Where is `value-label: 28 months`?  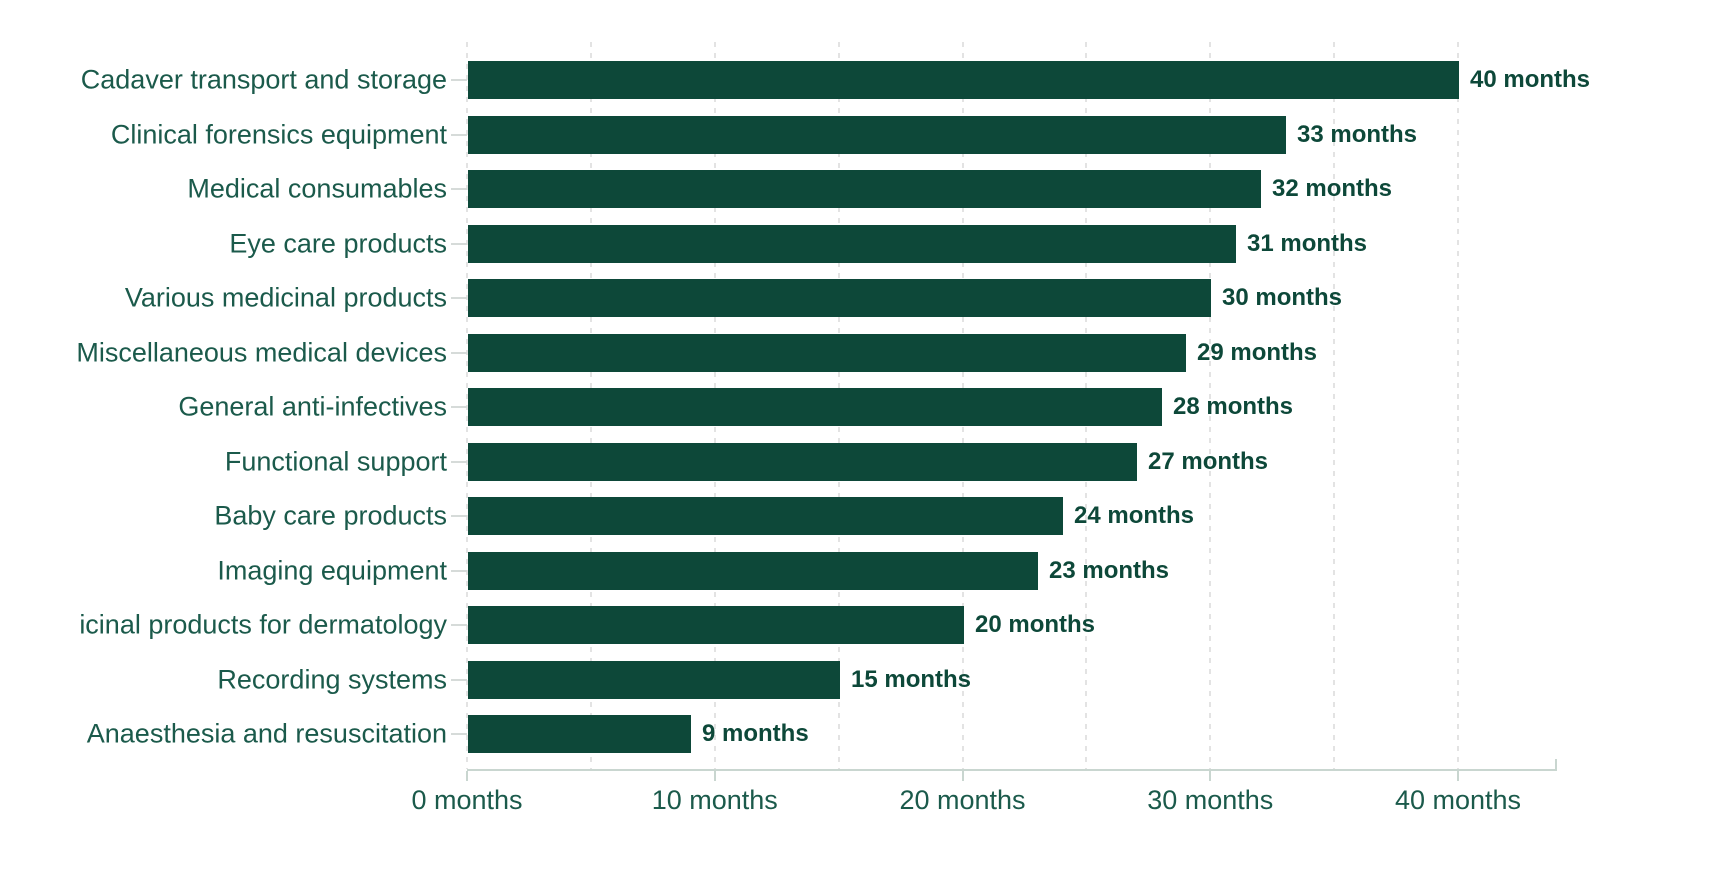 value-label: 28 months is located at coordinates (1233, 406).